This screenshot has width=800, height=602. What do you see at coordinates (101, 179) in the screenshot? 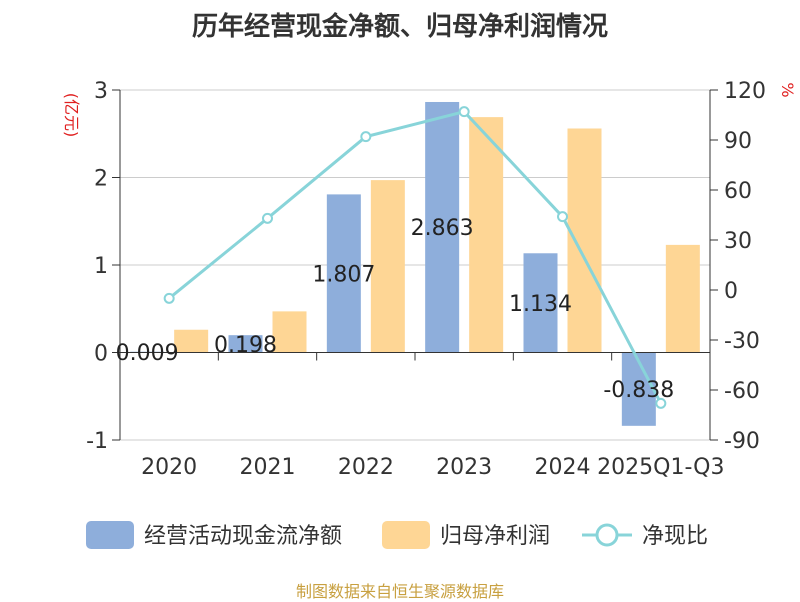
I see `y-left-tick-label: 2` at bounding box center [101, 179].